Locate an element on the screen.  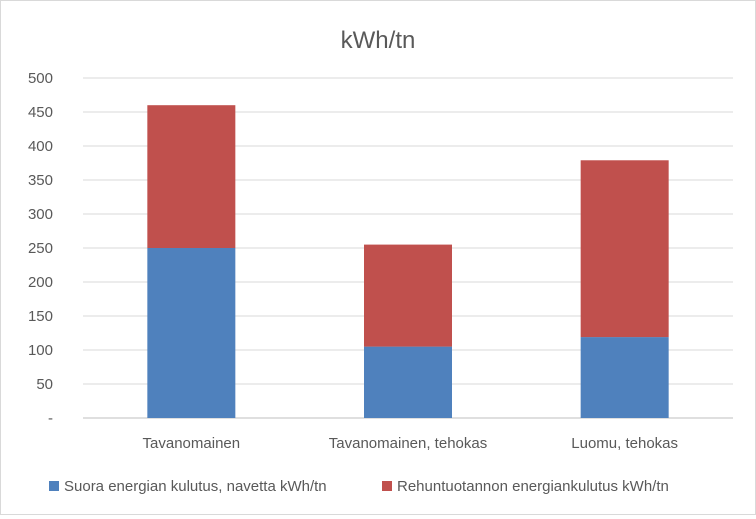
x-tick-label: Tavanomainen is located at coordinates (192, 443).